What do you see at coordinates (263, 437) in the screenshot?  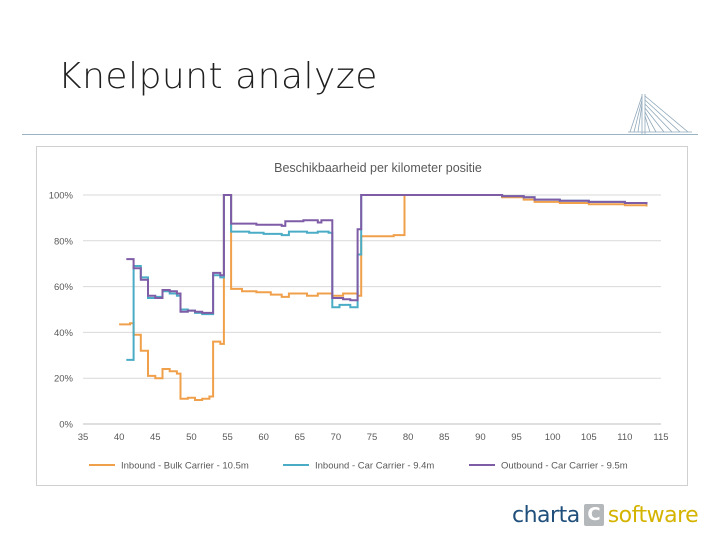 I see `x-tick-label: 60` at bounding box center [263, 437].